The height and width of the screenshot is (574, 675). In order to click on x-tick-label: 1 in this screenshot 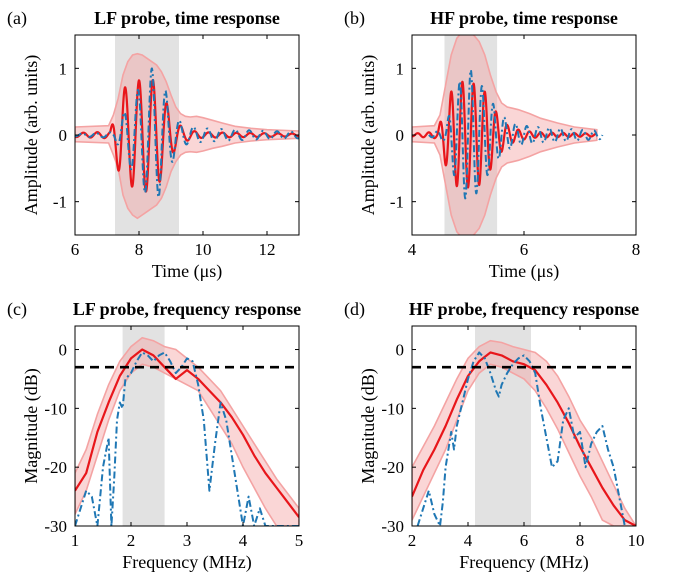, I will do `click(75, 540)`.